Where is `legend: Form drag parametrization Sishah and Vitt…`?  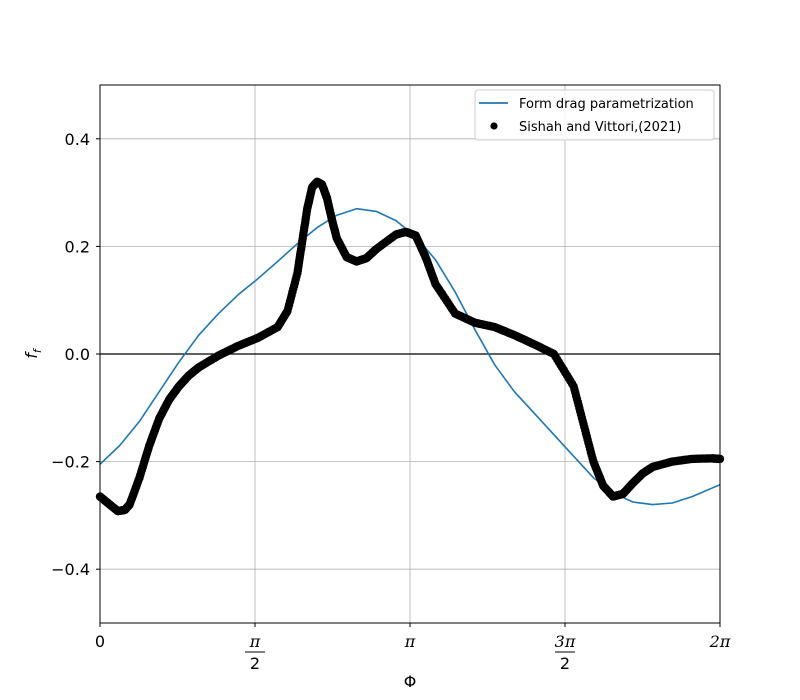
legend: Form drag parametrization Sishah and Vitt… is located at coordinates (594, 115).